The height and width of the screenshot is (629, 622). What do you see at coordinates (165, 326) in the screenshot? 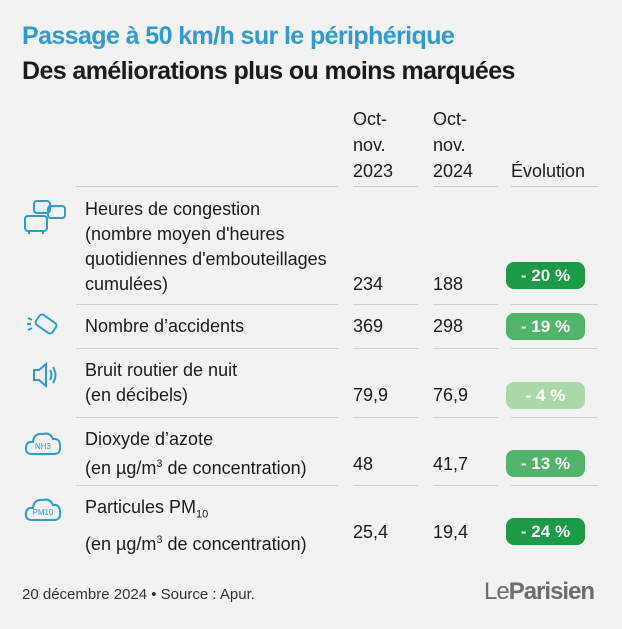
I see `row-label: Nombre d’accidents` at bounding box center [165, 326].